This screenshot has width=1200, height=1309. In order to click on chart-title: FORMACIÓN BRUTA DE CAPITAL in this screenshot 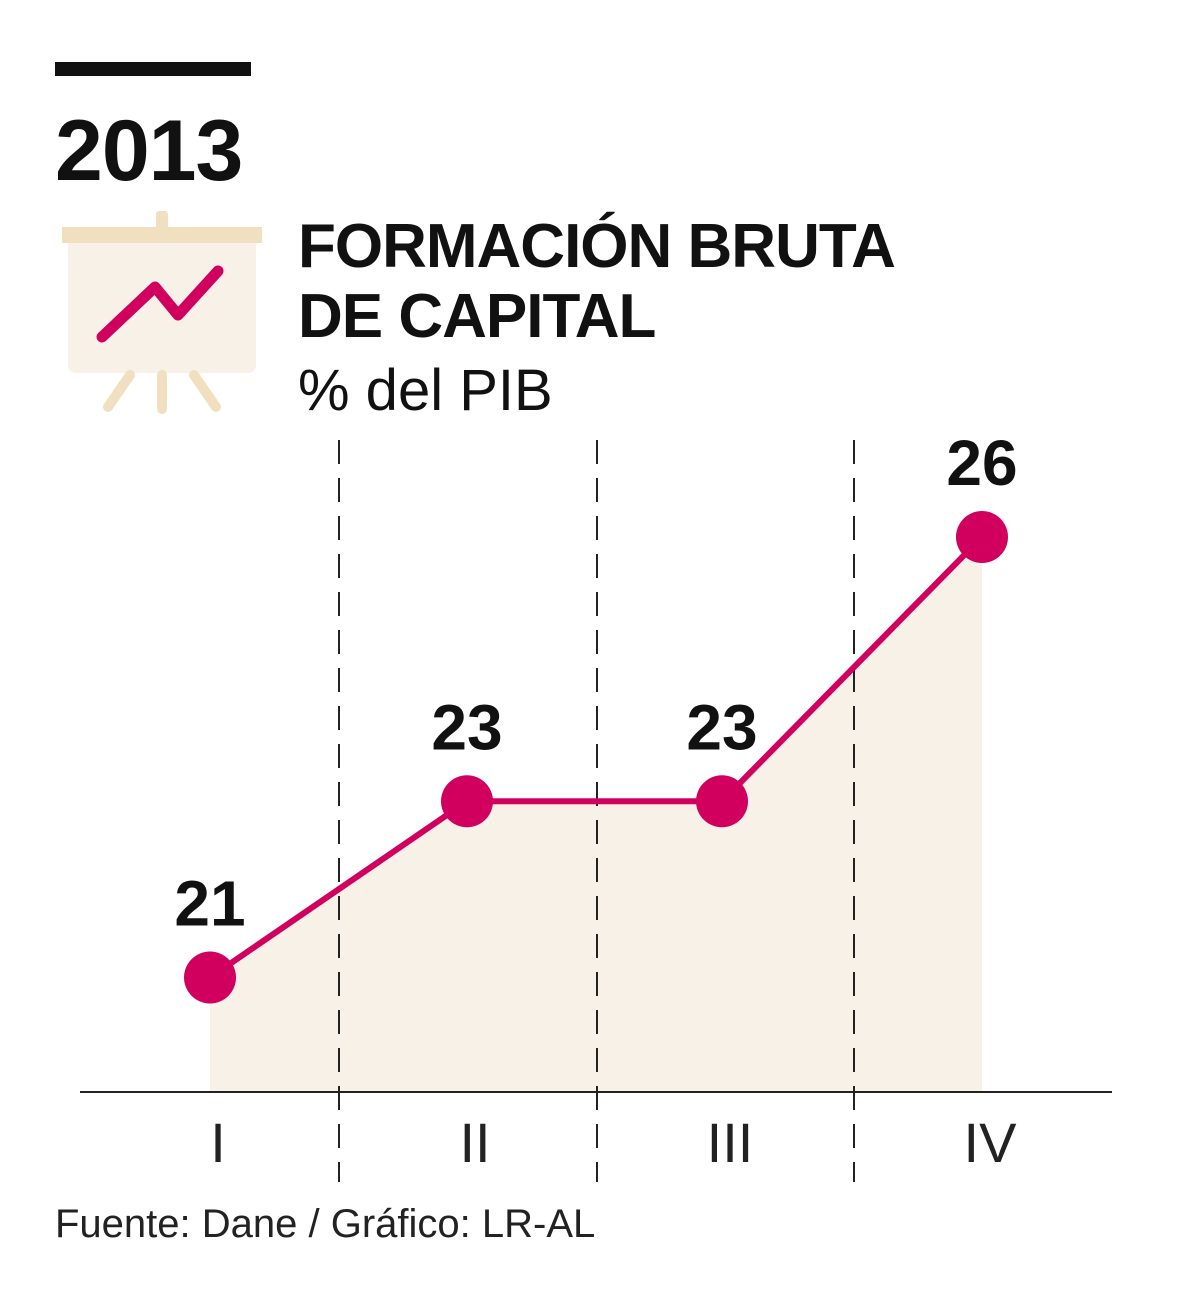, I will do `click(597, 282)`.